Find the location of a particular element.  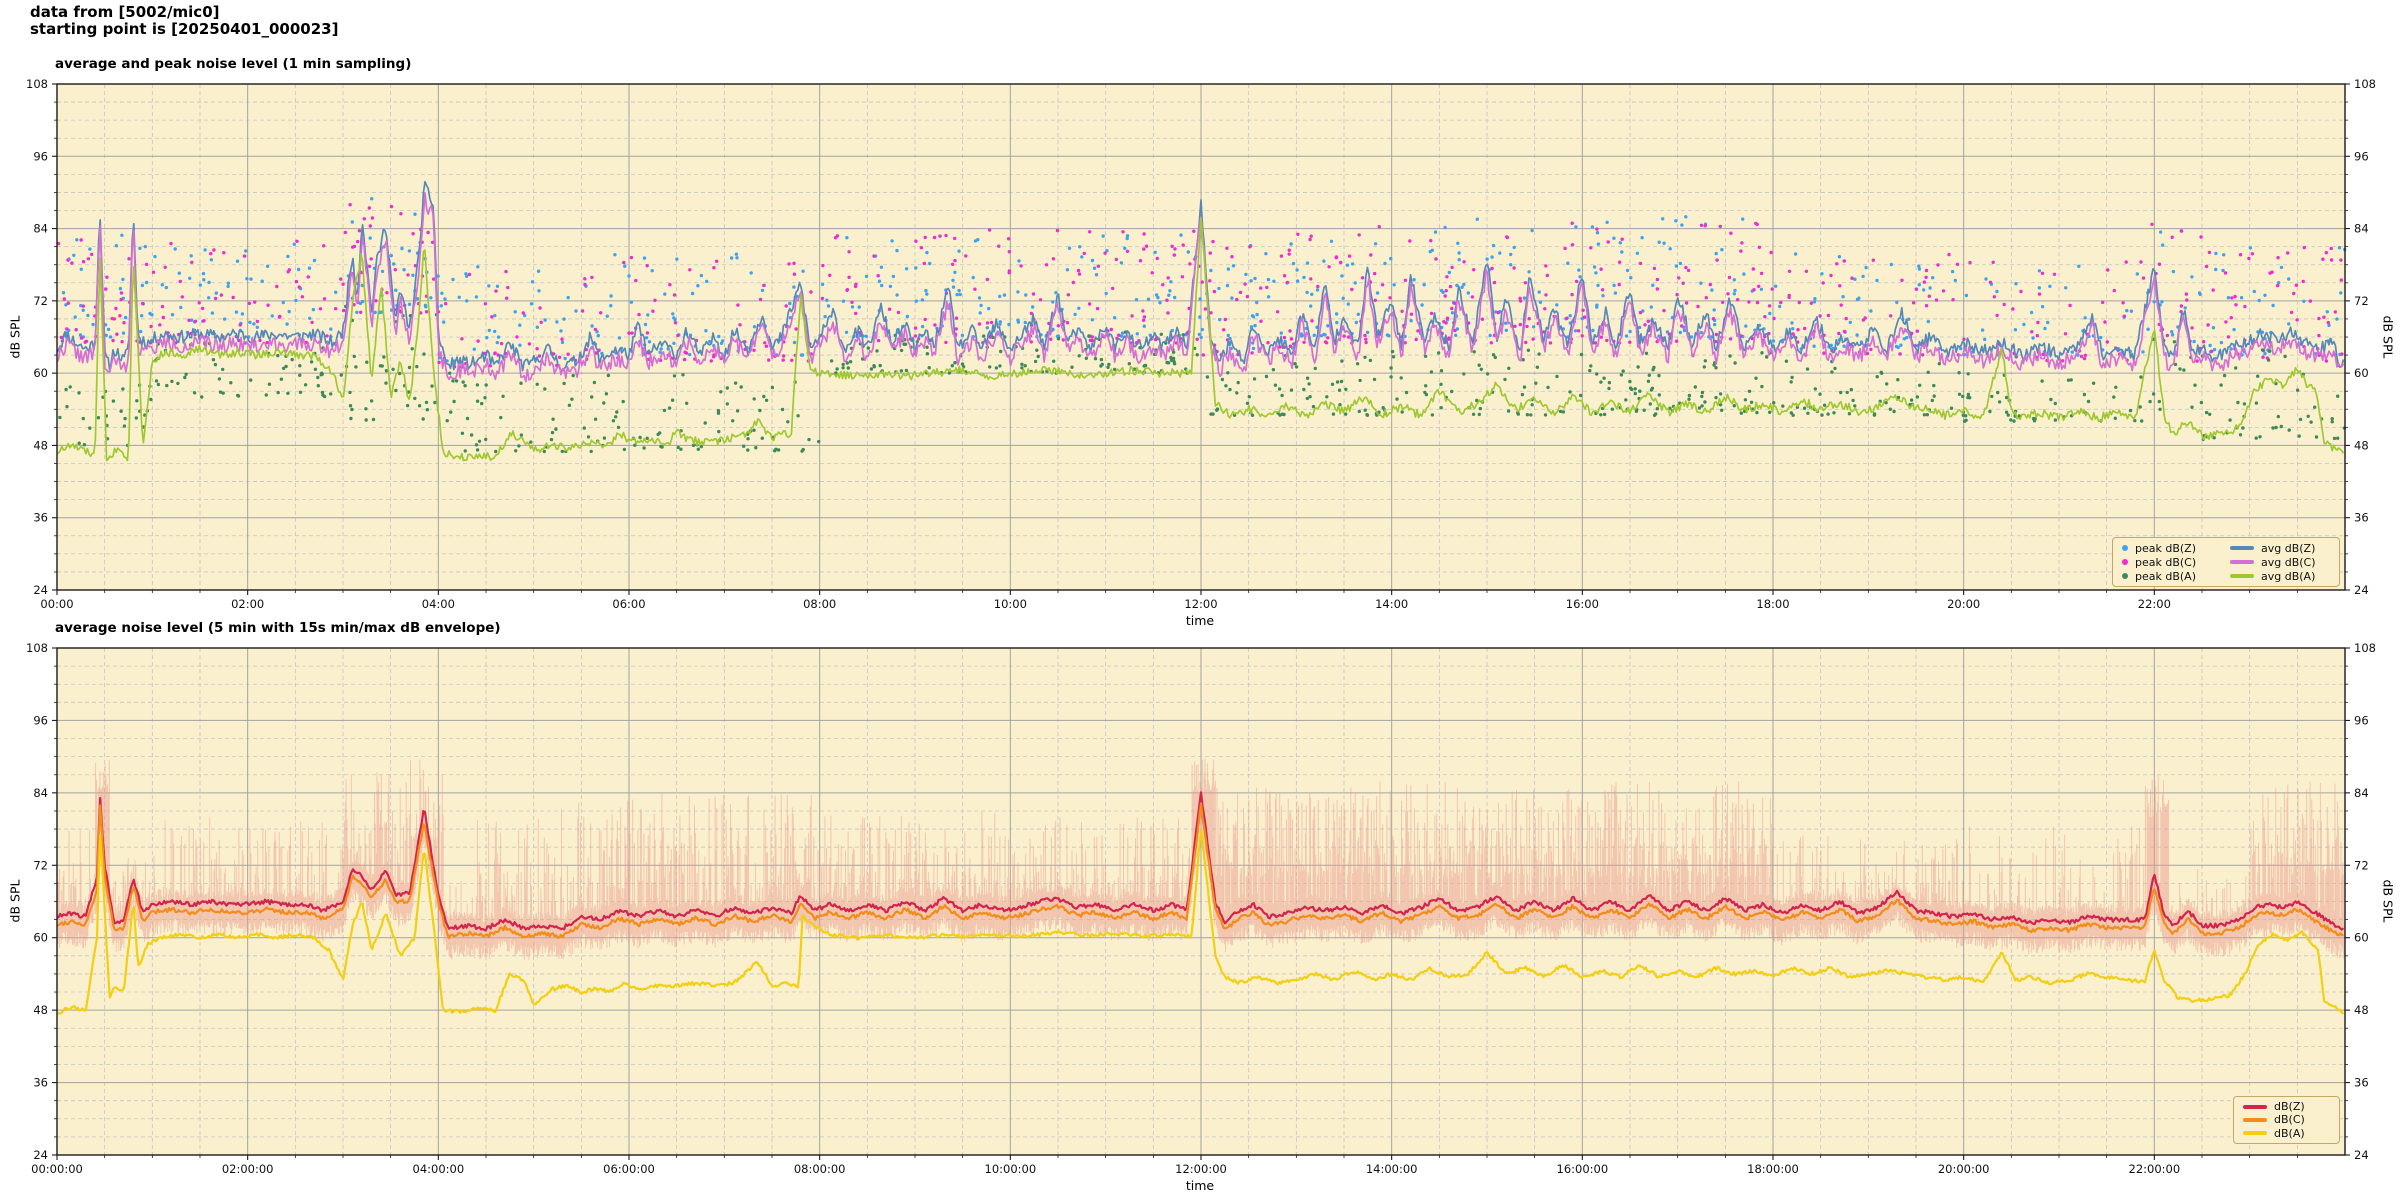

x-tick-label: 12:00 is located at coordinates (1200, 604).